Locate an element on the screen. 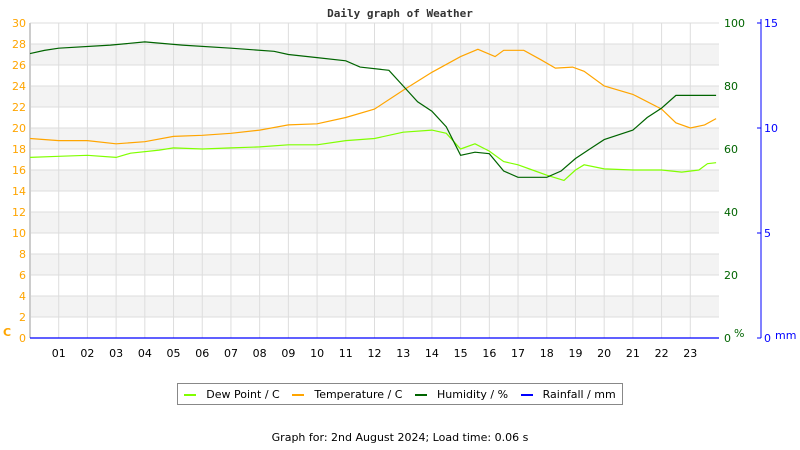 The height and width of the screenshot is (450, 800). legend-item-dew-point: Dew Point / C is located at coordinates (232, 394).